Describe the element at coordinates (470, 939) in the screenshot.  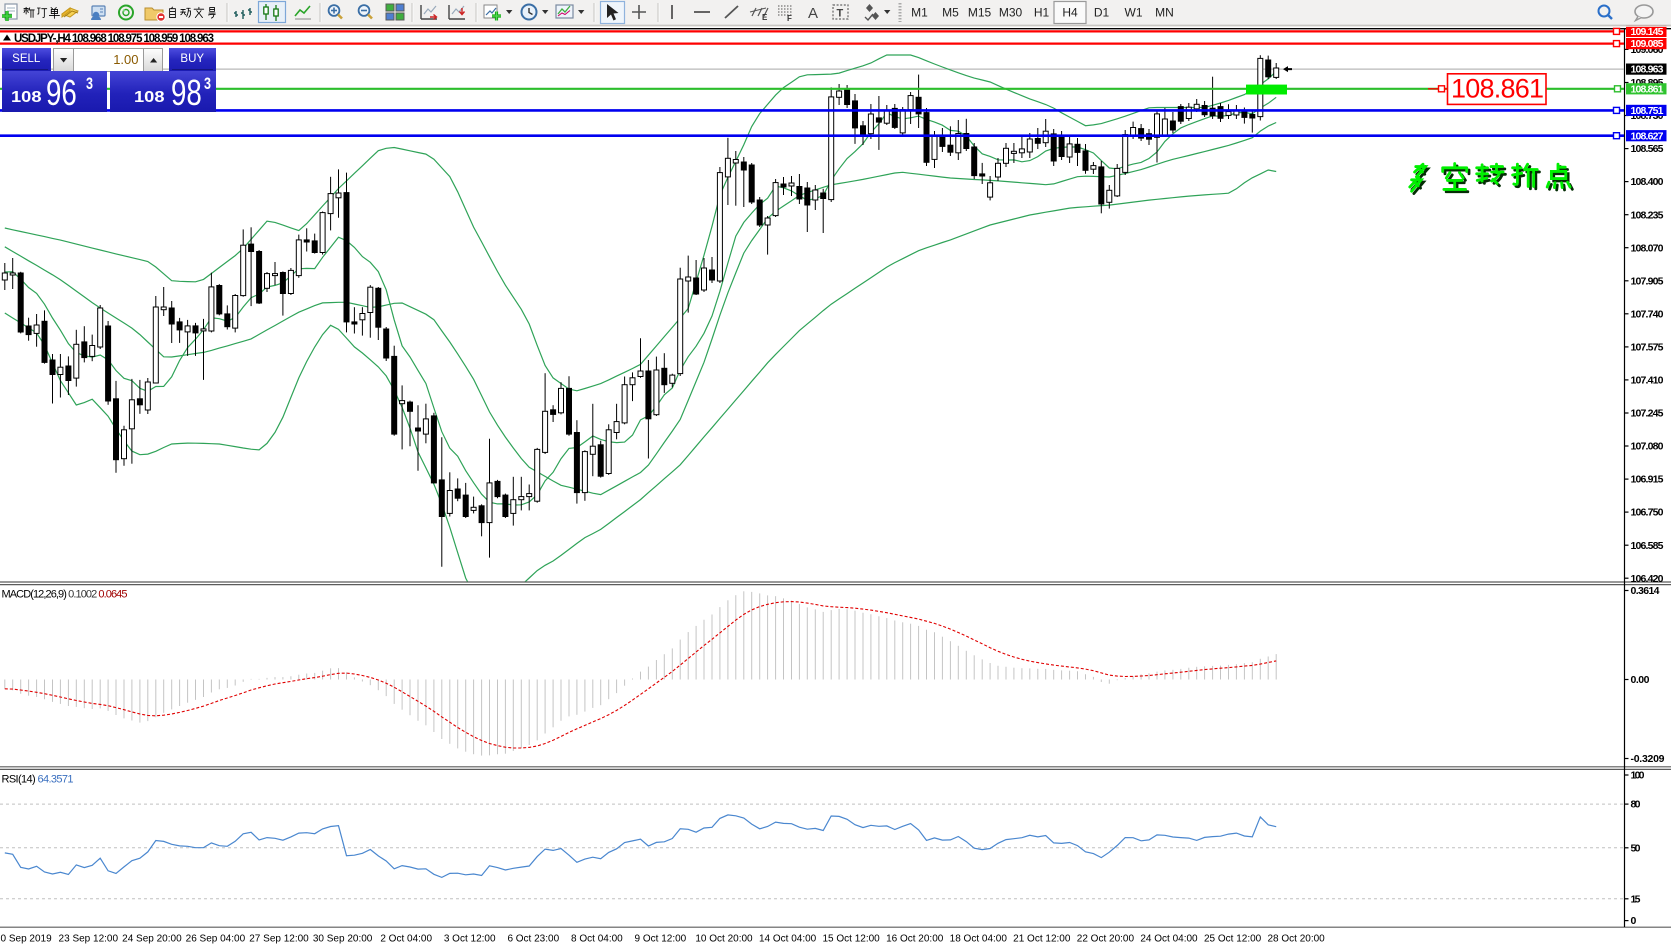
I see `svg-text: 3 Oct 12:00` at that location.